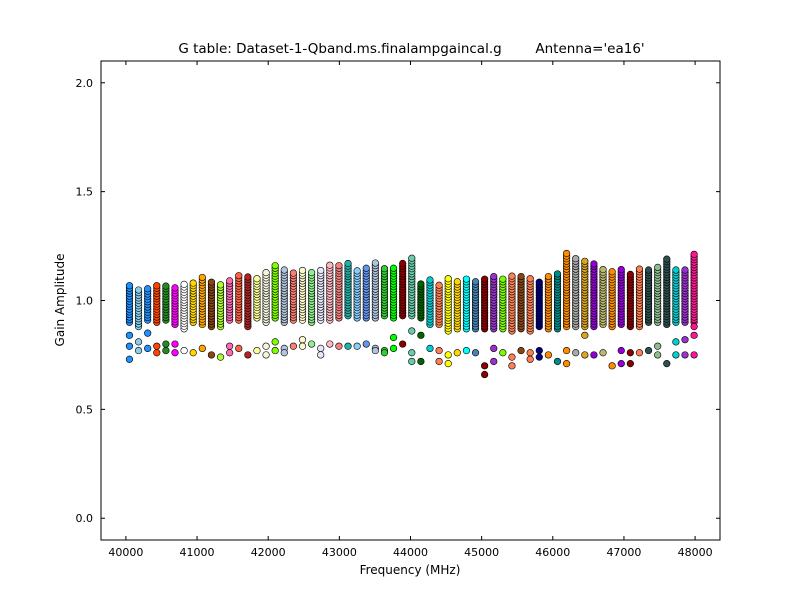 The image size is (800, 600). What do you see at coordinates (197, 552) in the screenshot?
I see `x-tick-label: 41000` at bounding box center [197, 552].